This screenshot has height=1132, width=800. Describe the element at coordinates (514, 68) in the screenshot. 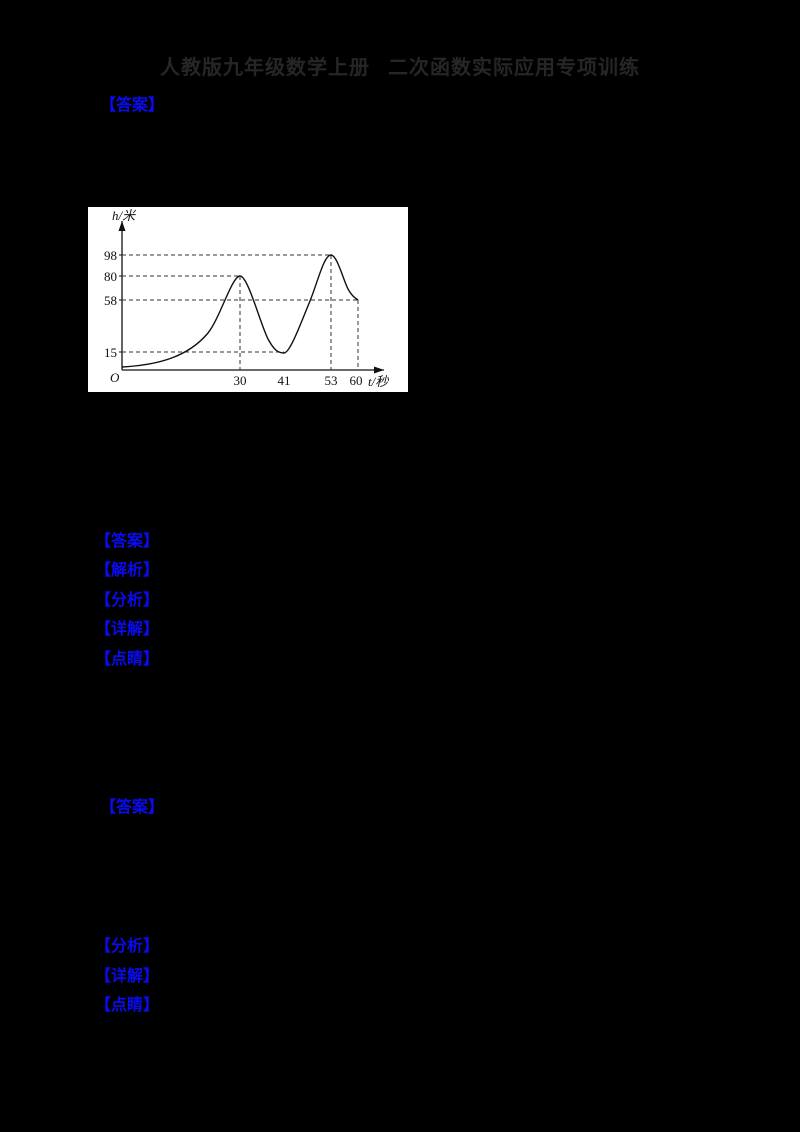

I see `document-title-part2: 二次函数实际应用专项训练` at that location.